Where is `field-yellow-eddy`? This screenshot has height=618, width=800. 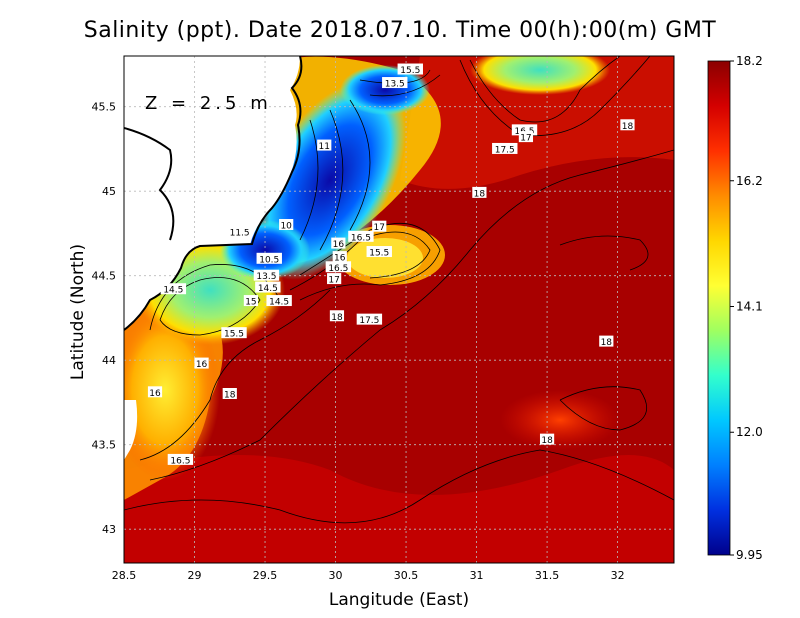
field-yellow-eddy is located at coordinates (385, 258).